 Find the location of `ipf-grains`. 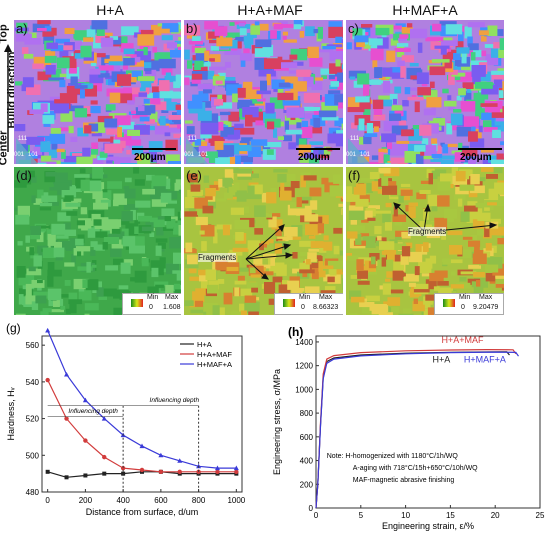

ipf-grains is located at coordinates (425, 92).